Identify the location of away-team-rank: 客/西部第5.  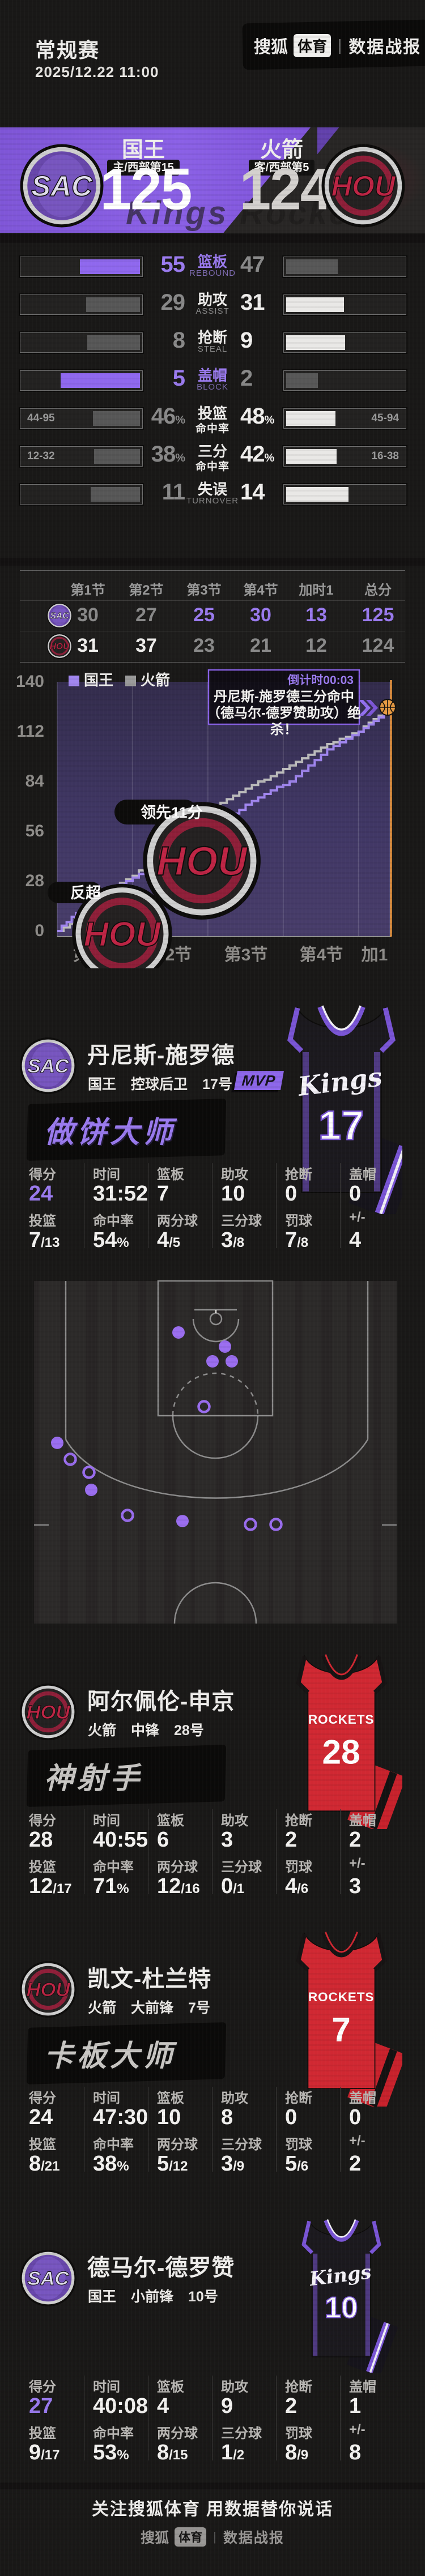
(281, 167).